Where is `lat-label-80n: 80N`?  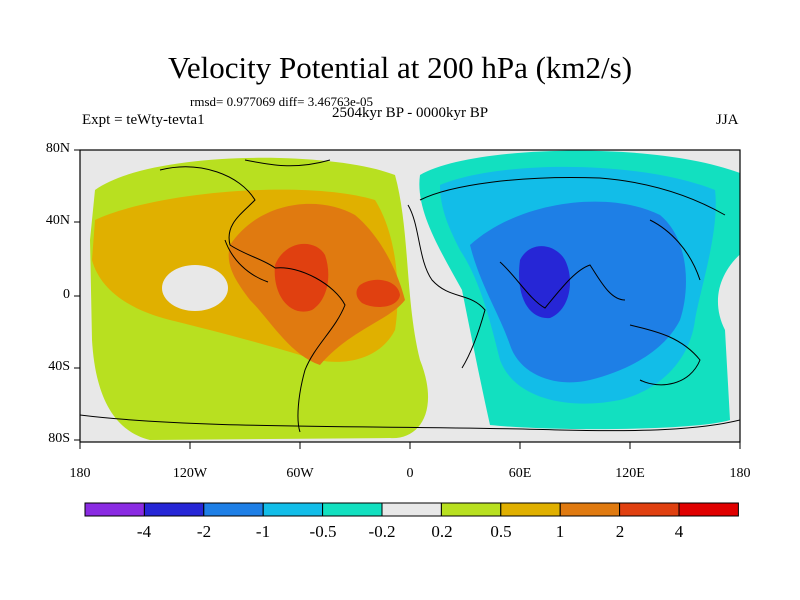
lat-label-80n: 80N is located at coordinates (57, 148).